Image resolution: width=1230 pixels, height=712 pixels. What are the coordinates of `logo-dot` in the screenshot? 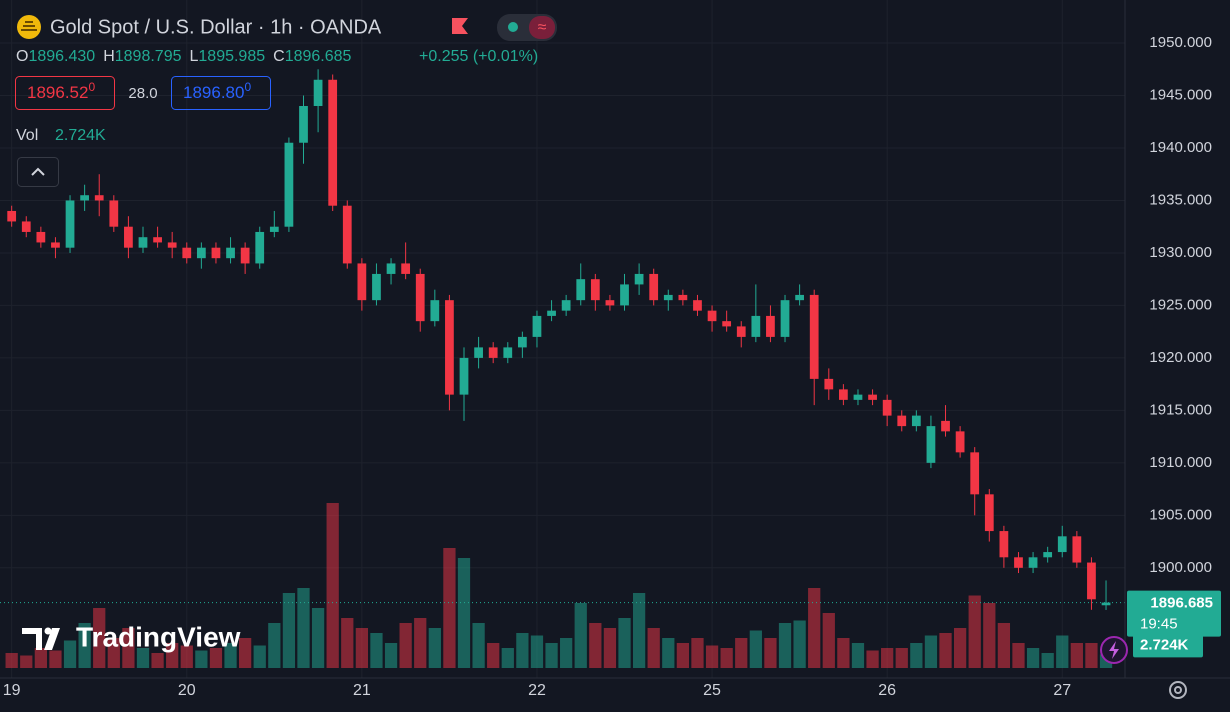 It's located at (48, 631).